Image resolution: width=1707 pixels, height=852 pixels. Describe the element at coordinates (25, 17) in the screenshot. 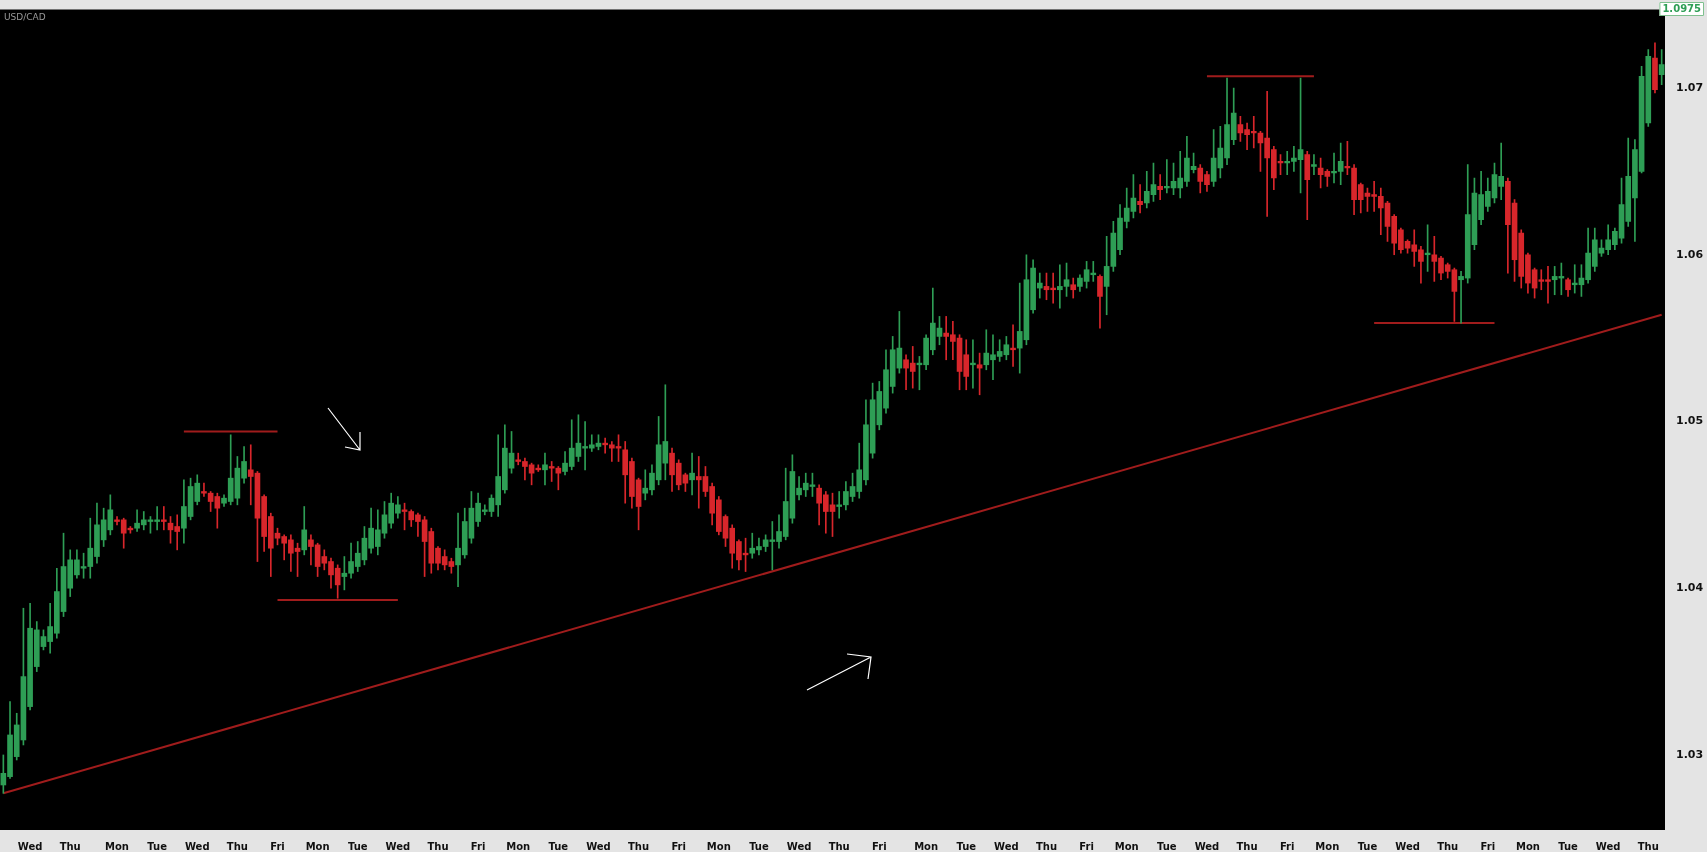

I see `chart-title: USD/CAD` at that location.